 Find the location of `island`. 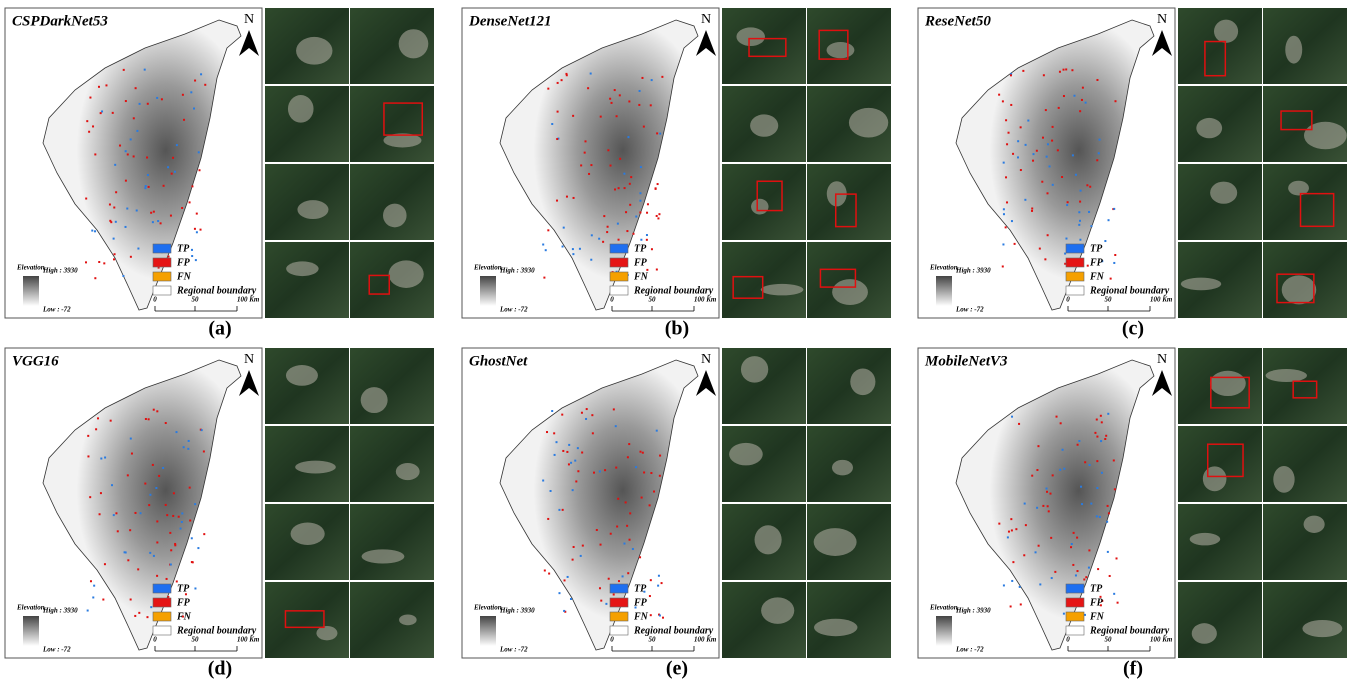

island is located at coordinates (1055, 505).